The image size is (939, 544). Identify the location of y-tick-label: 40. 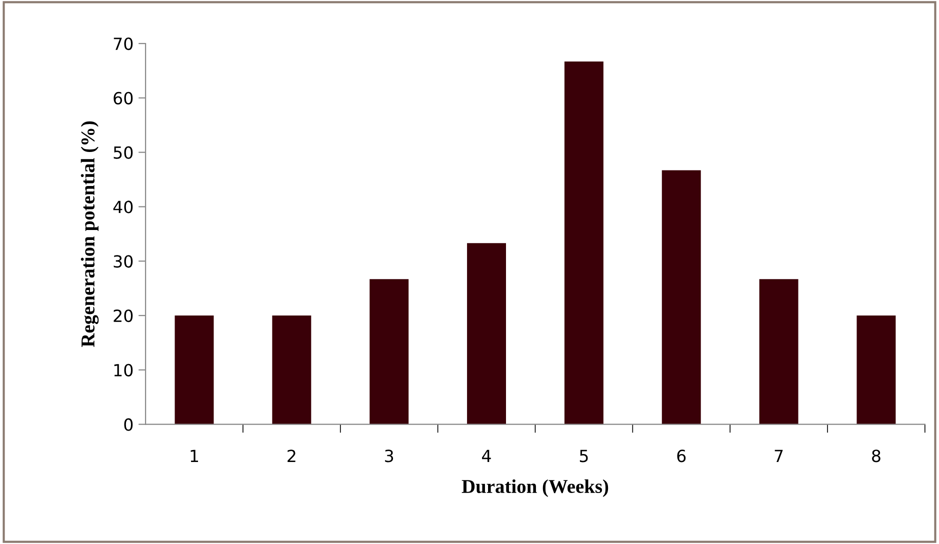
(123, 207).